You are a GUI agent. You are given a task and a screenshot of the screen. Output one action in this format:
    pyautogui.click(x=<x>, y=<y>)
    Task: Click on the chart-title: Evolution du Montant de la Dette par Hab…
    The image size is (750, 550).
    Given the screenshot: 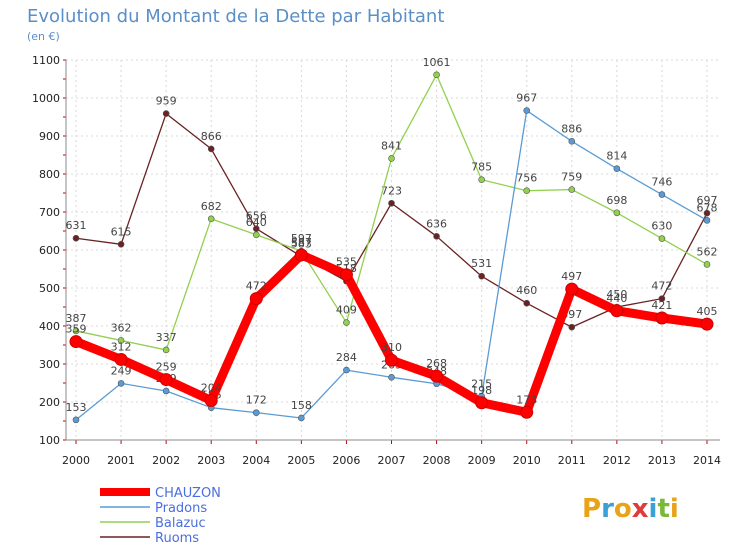 What is the action you would take?
    pyautogui.click(x=235, y=16)
    